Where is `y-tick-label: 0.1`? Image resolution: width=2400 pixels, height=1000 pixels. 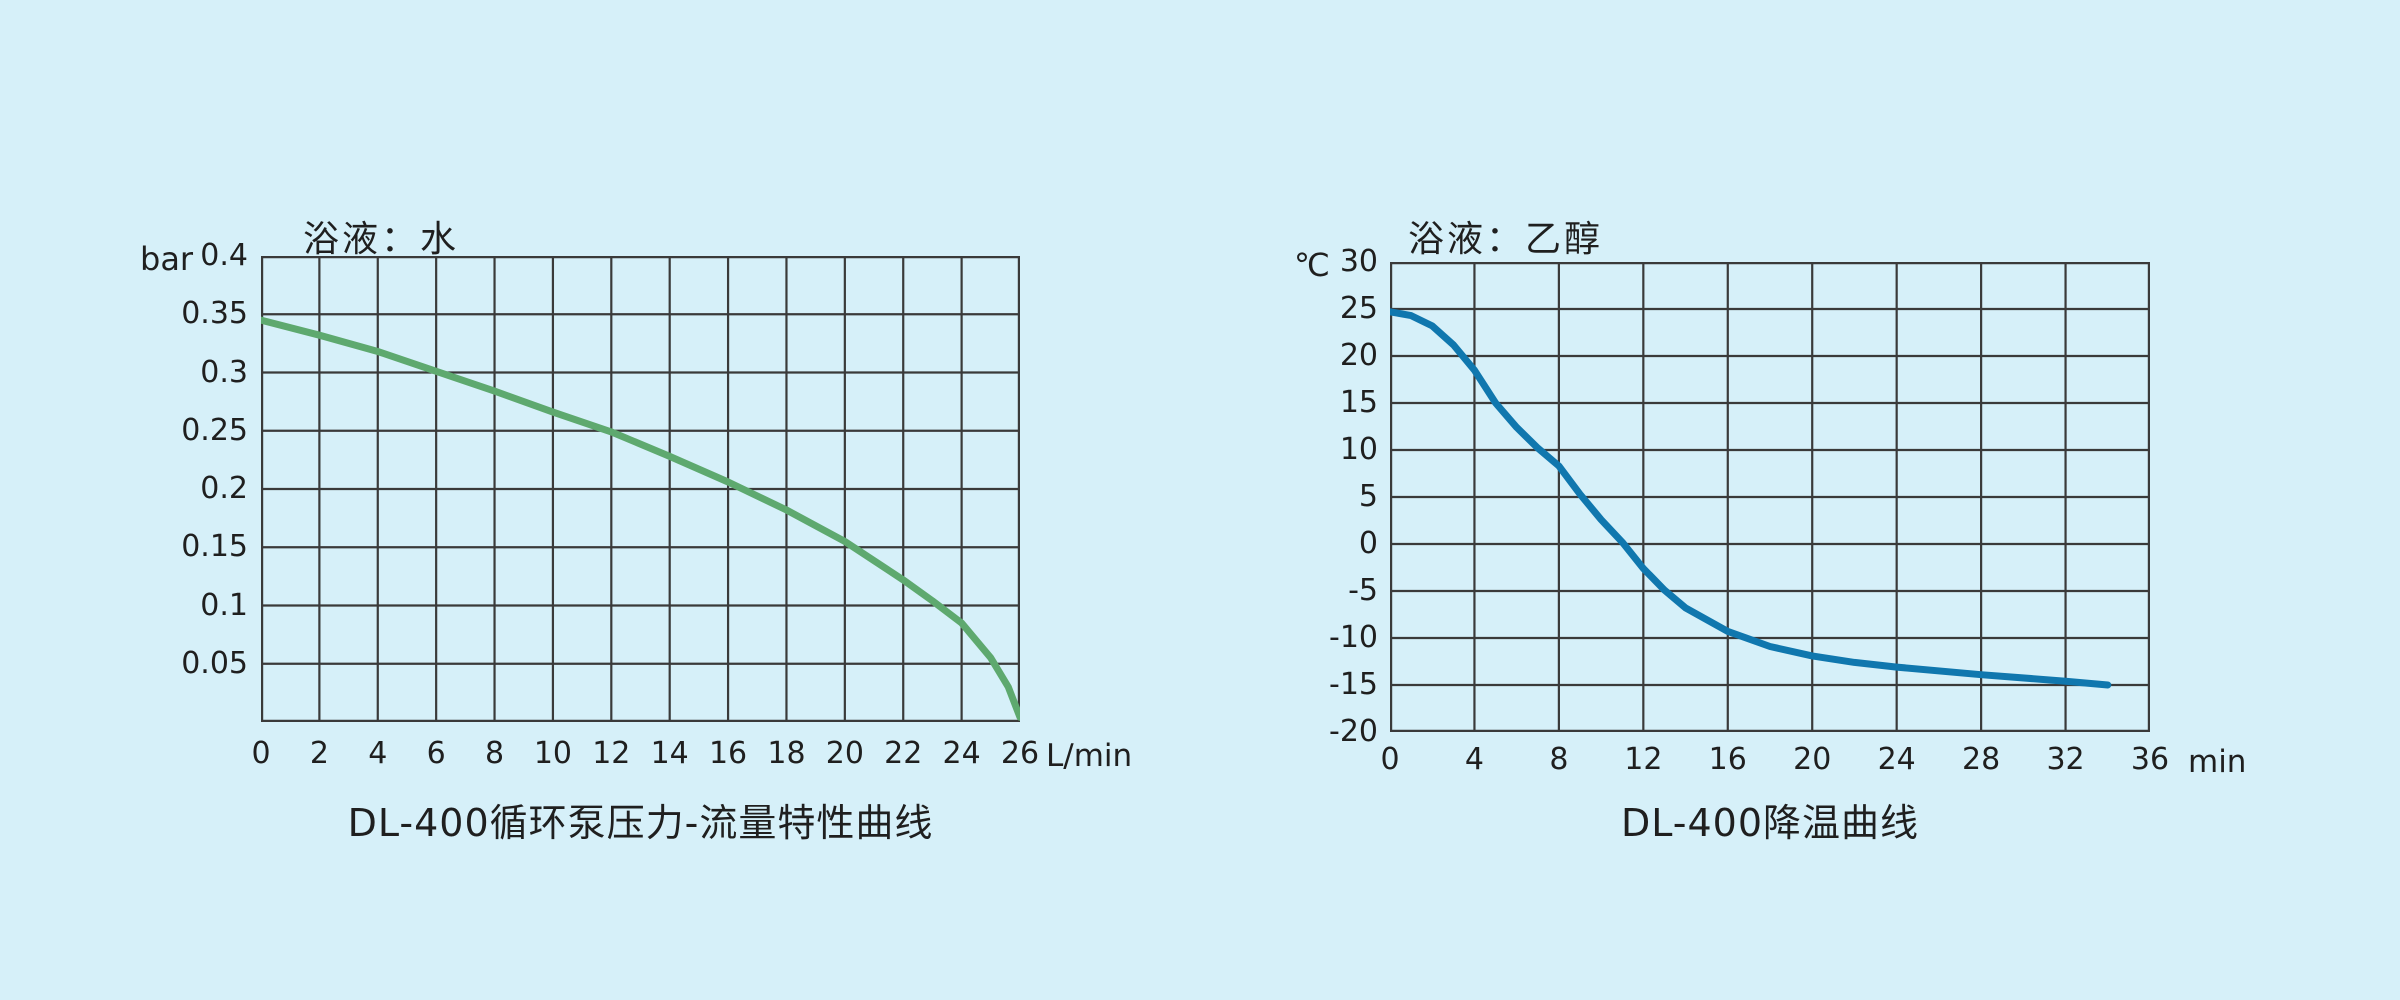 y-tick-label: 0.1 is located at coordinates (224, 605).